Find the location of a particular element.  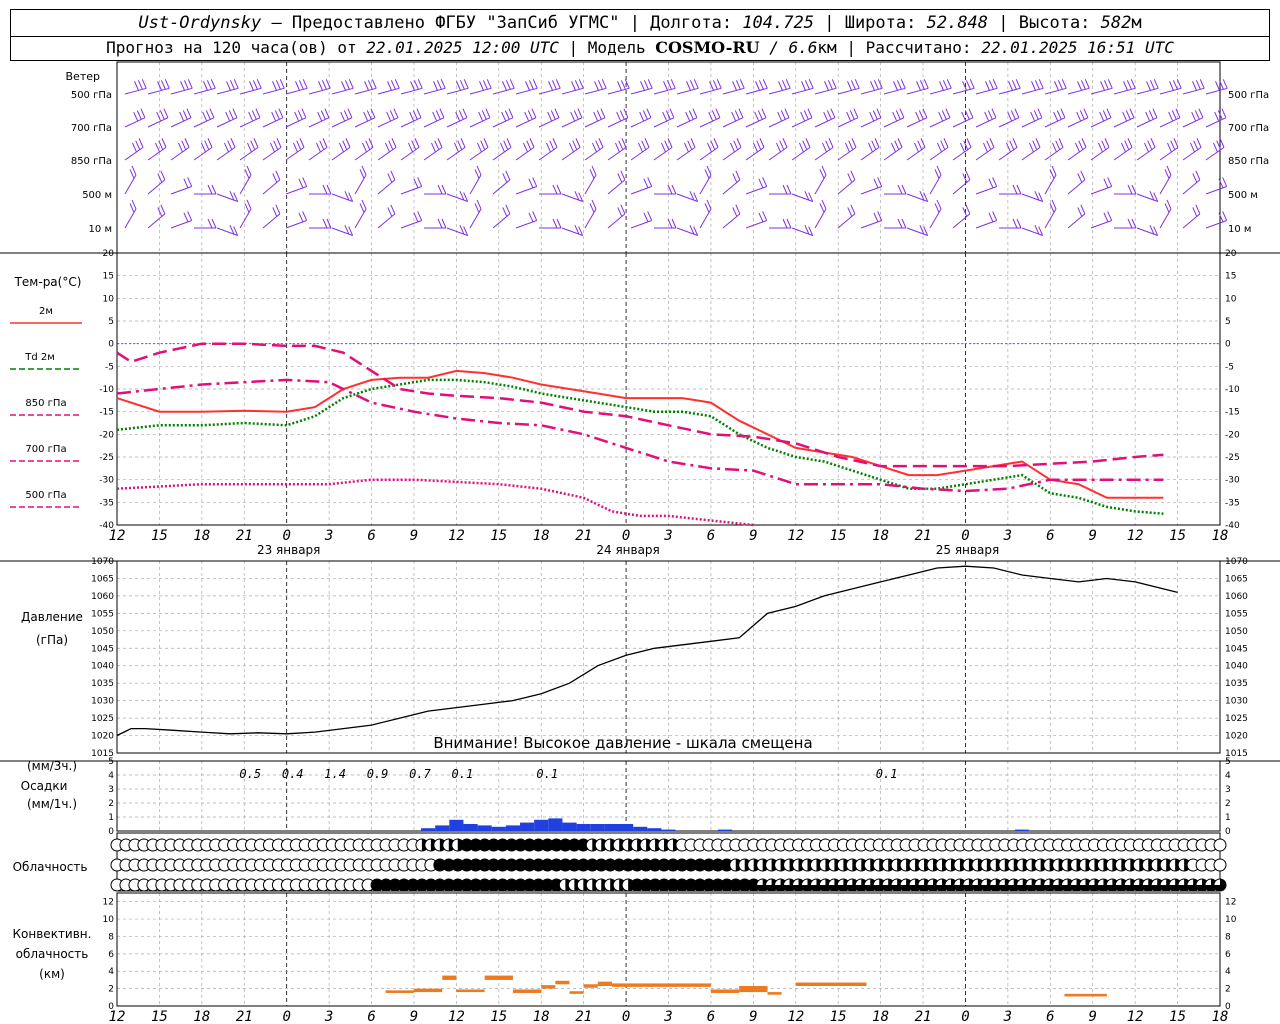

cloud-label: Облачность is located at coordinates (50, 867).